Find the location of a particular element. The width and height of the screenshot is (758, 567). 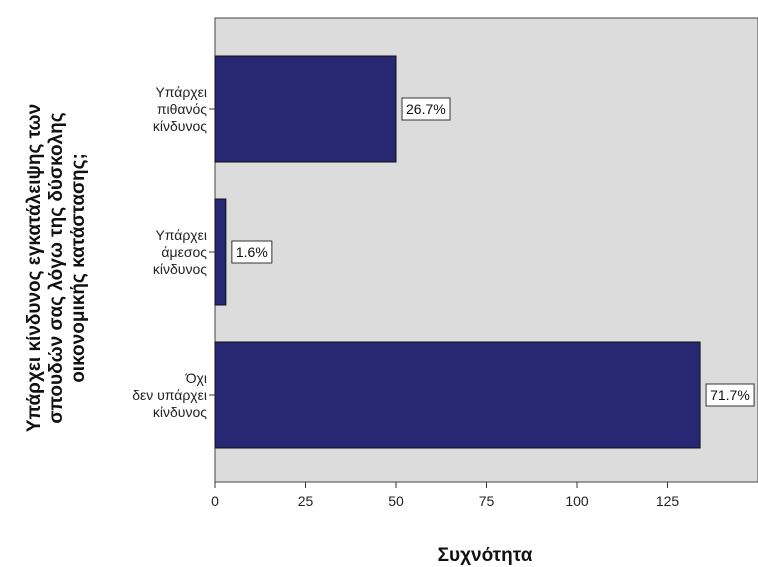

x-tick-label-5: 125 is located at coordinates (668, 501).